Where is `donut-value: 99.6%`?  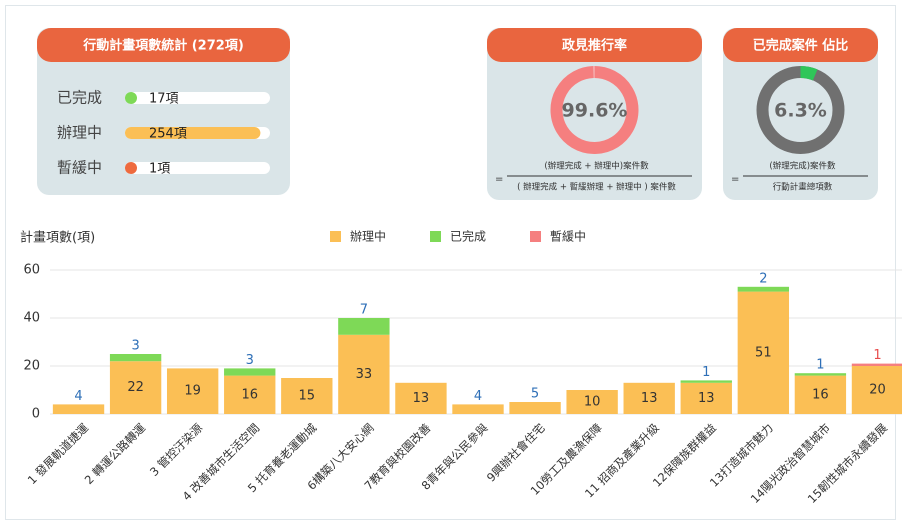 donut-value: 99.6% is located at coordinates (595, 111).